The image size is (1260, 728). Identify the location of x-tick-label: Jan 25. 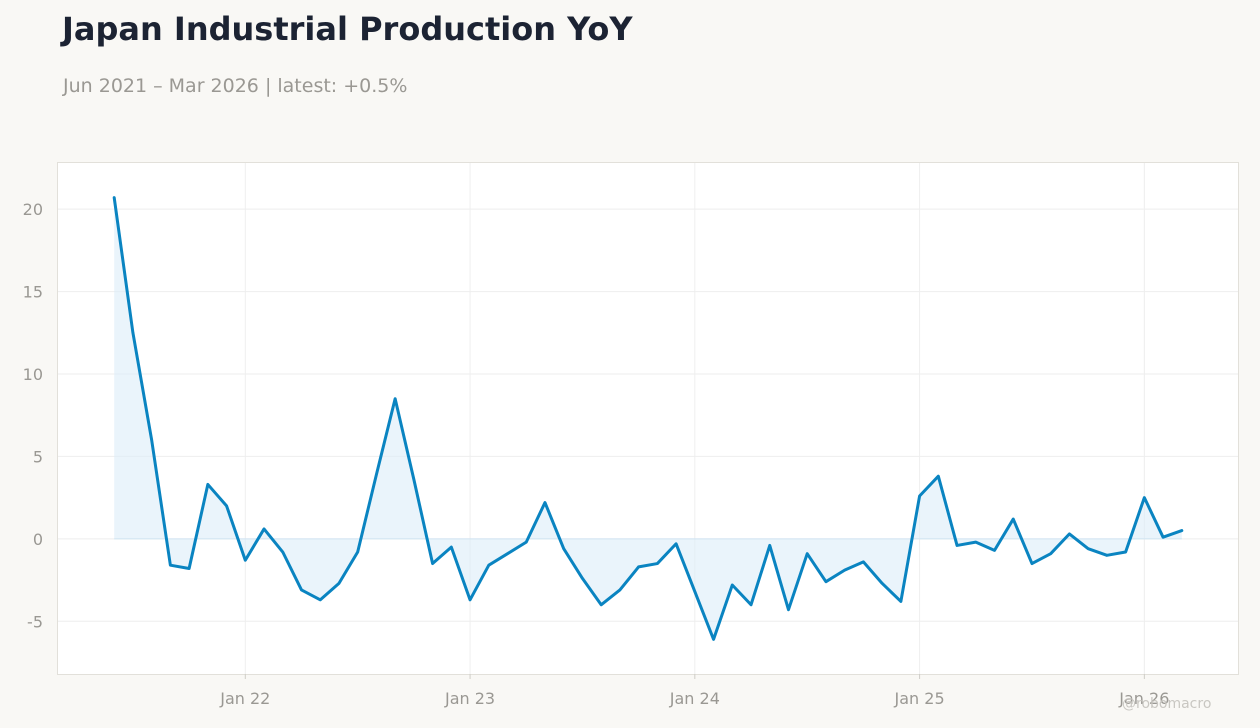
(919, 698).